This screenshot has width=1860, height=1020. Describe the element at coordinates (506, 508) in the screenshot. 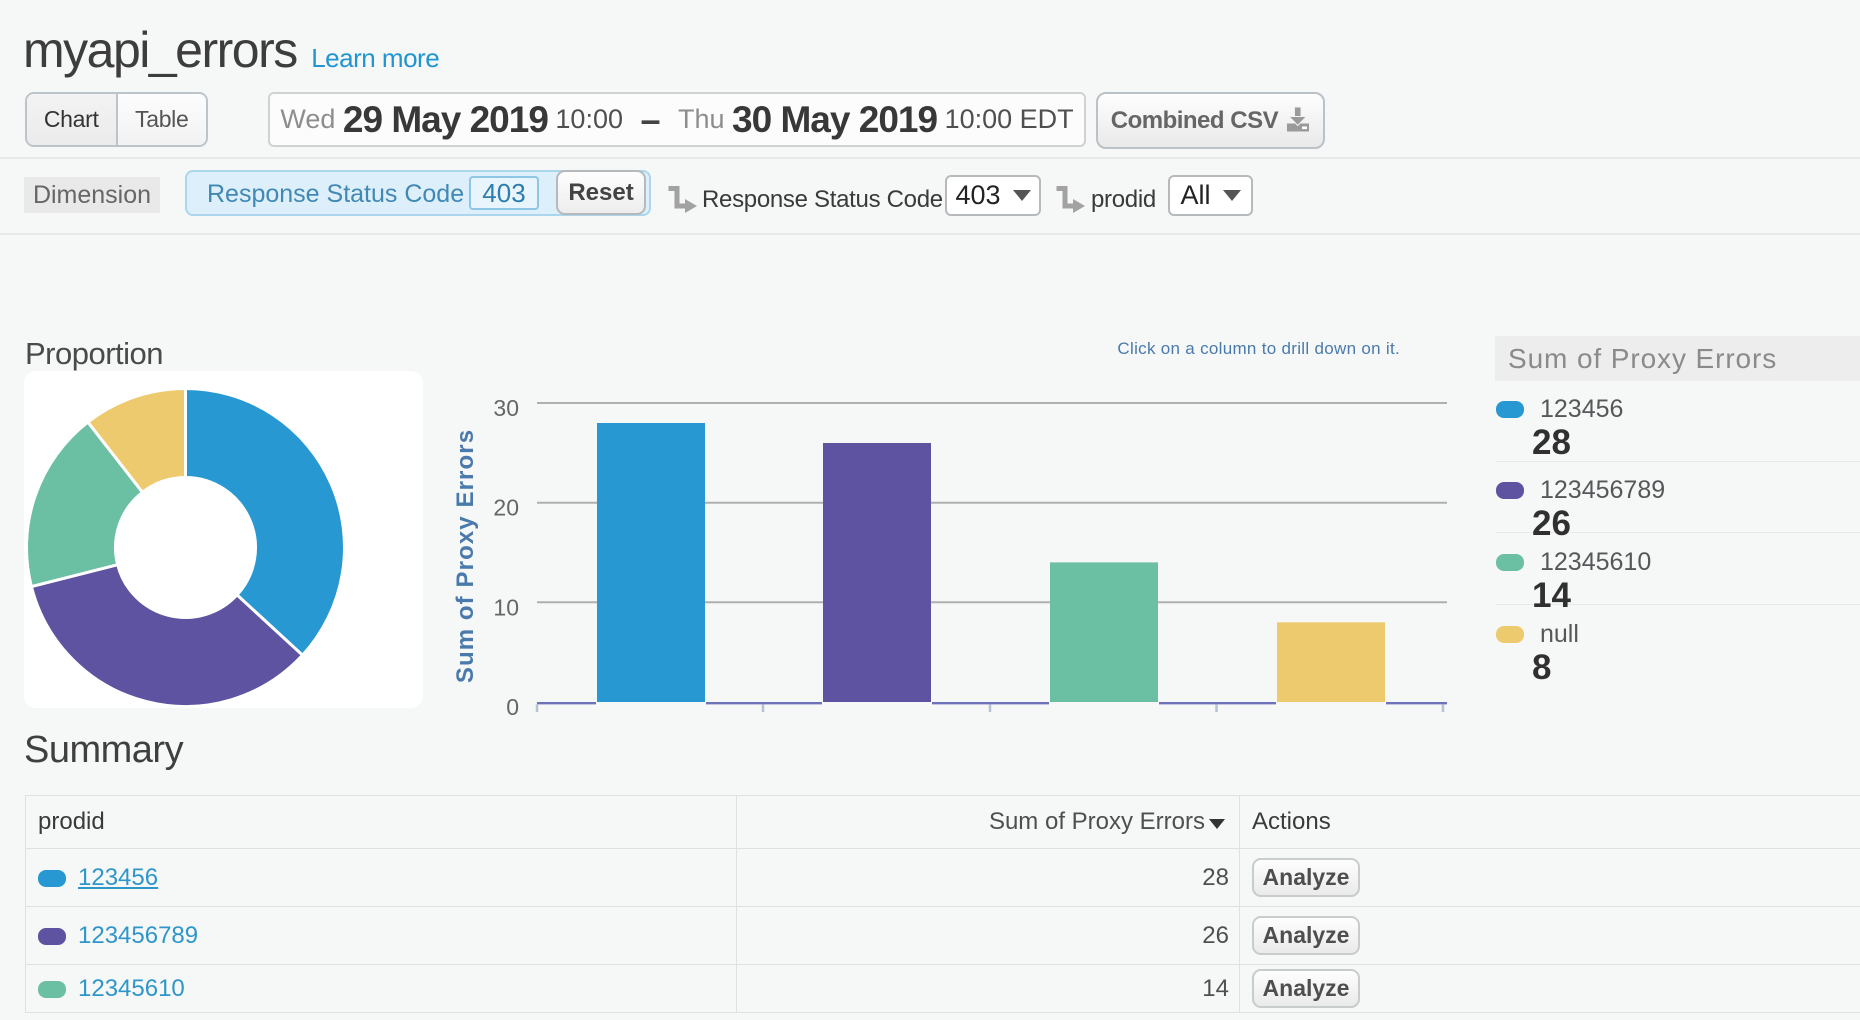

I see `svg-text: 20` at that location.